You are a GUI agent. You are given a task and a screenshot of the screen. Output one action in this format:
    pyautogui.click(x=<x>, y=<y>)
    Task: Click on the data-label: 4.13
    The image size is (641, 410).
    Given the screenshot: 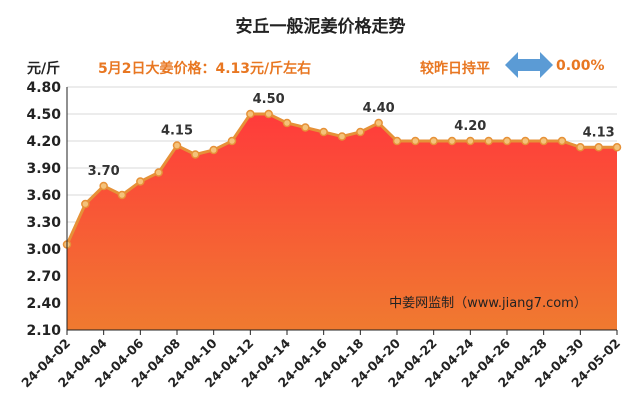 What is the action you would take?
    pyautogui.click(x=599, y=132)
    